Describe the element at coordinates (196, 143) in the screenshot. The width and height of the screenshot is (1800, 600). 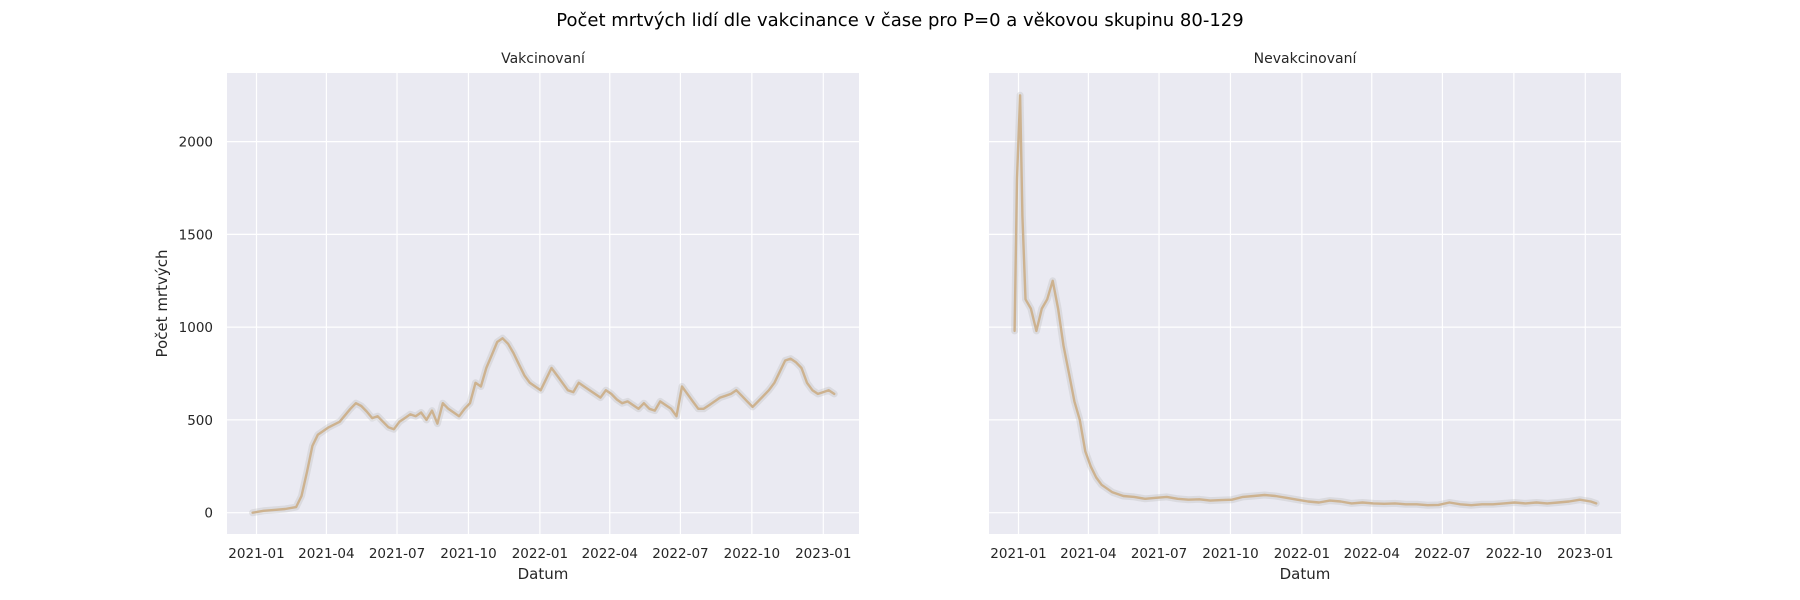
I see `y-tick-label: 2000` at that location.